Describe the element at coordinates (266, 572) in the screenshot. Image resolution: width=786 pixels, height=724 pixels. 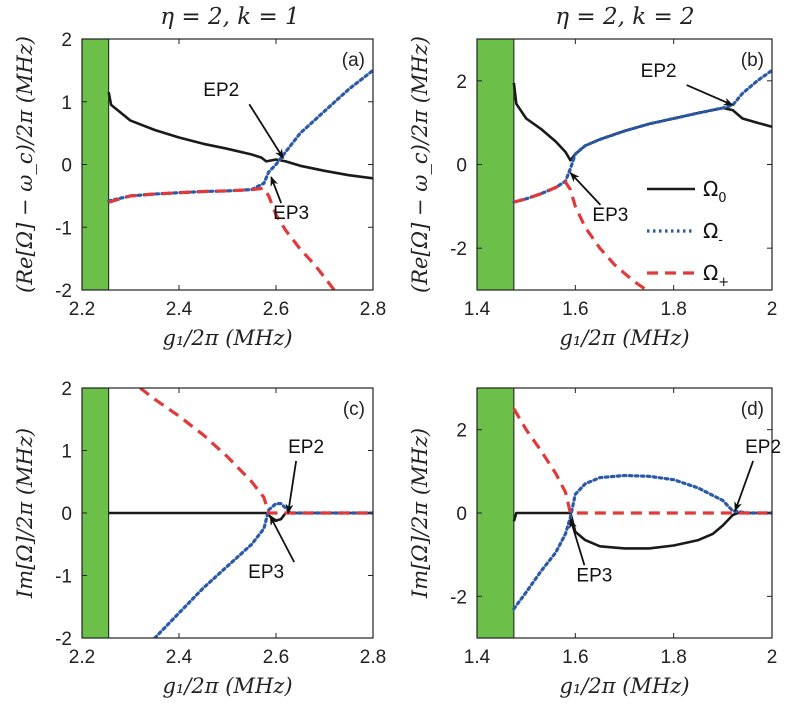
I see `annotation-label-c-1: EP3` at that location.